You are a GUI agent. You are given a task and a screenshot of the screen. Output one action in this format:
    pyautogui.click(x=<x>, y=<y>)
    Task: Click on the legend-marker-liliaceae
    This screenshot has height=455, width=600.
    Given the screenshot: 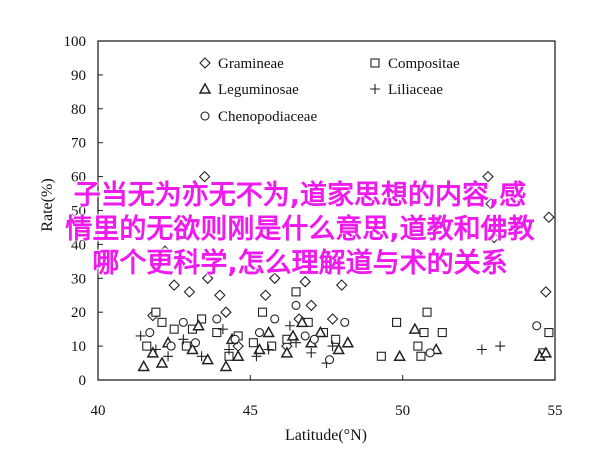 What is the action you would take?
    pyautogui.click(x=375, y=89)
    